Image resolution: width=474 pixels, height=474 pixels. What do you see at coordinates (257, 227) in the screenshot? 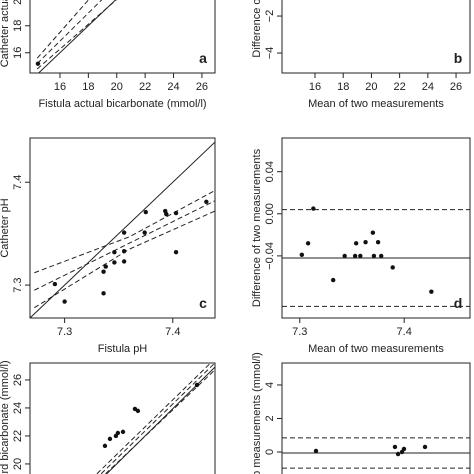
I see `y-axis-label: Difference of two measurements` at bounding box center [257, 227].